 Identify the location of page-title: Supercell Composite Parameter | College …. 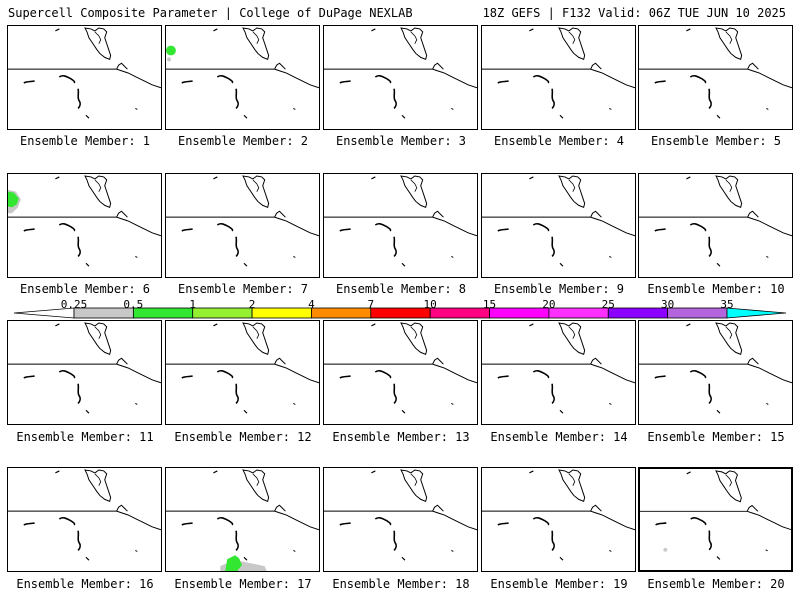
(210, 13).